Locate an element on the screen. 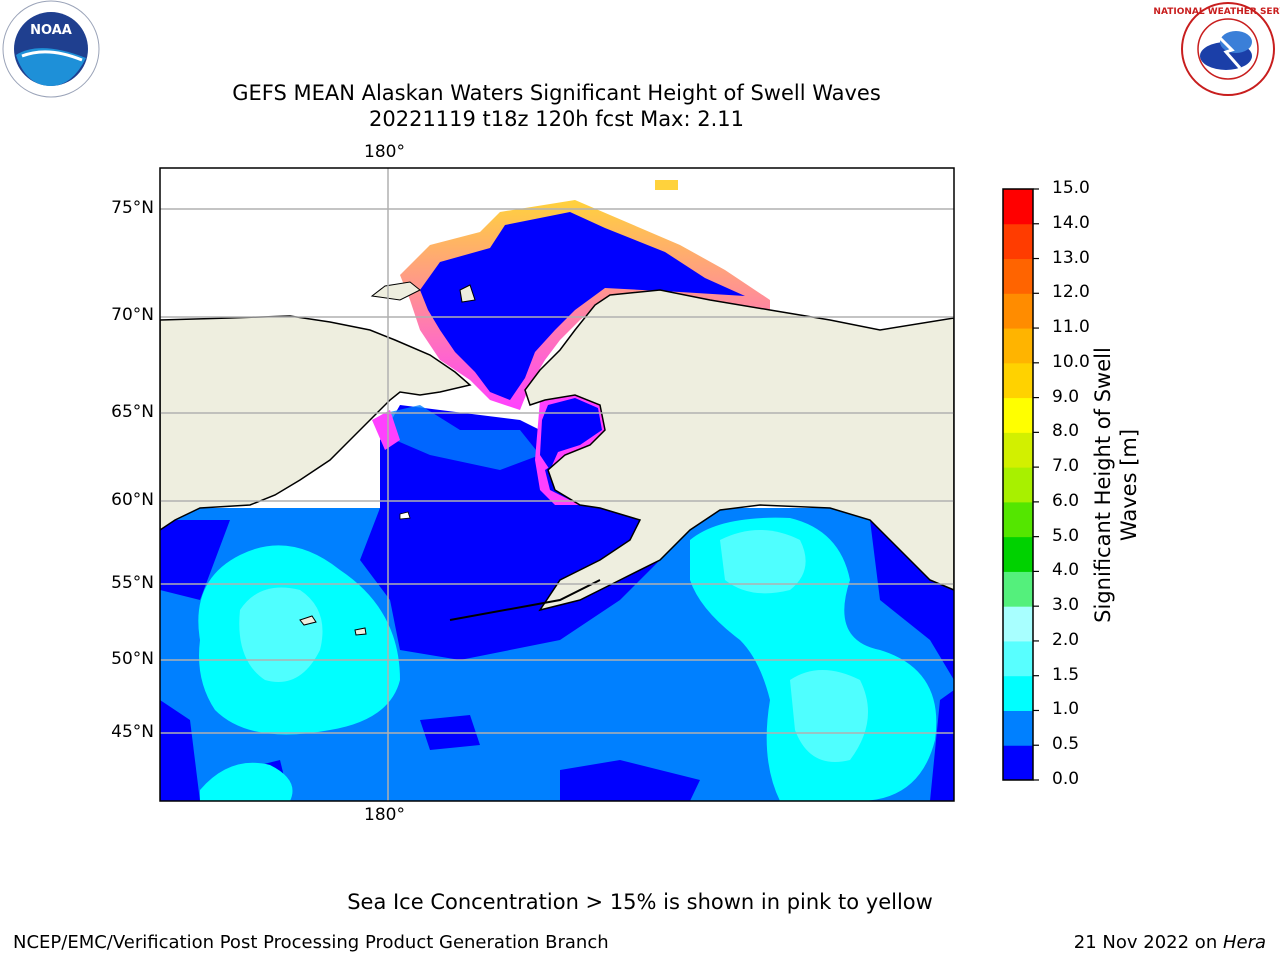  colorbar-frame is located at coordinates (1018, 484).